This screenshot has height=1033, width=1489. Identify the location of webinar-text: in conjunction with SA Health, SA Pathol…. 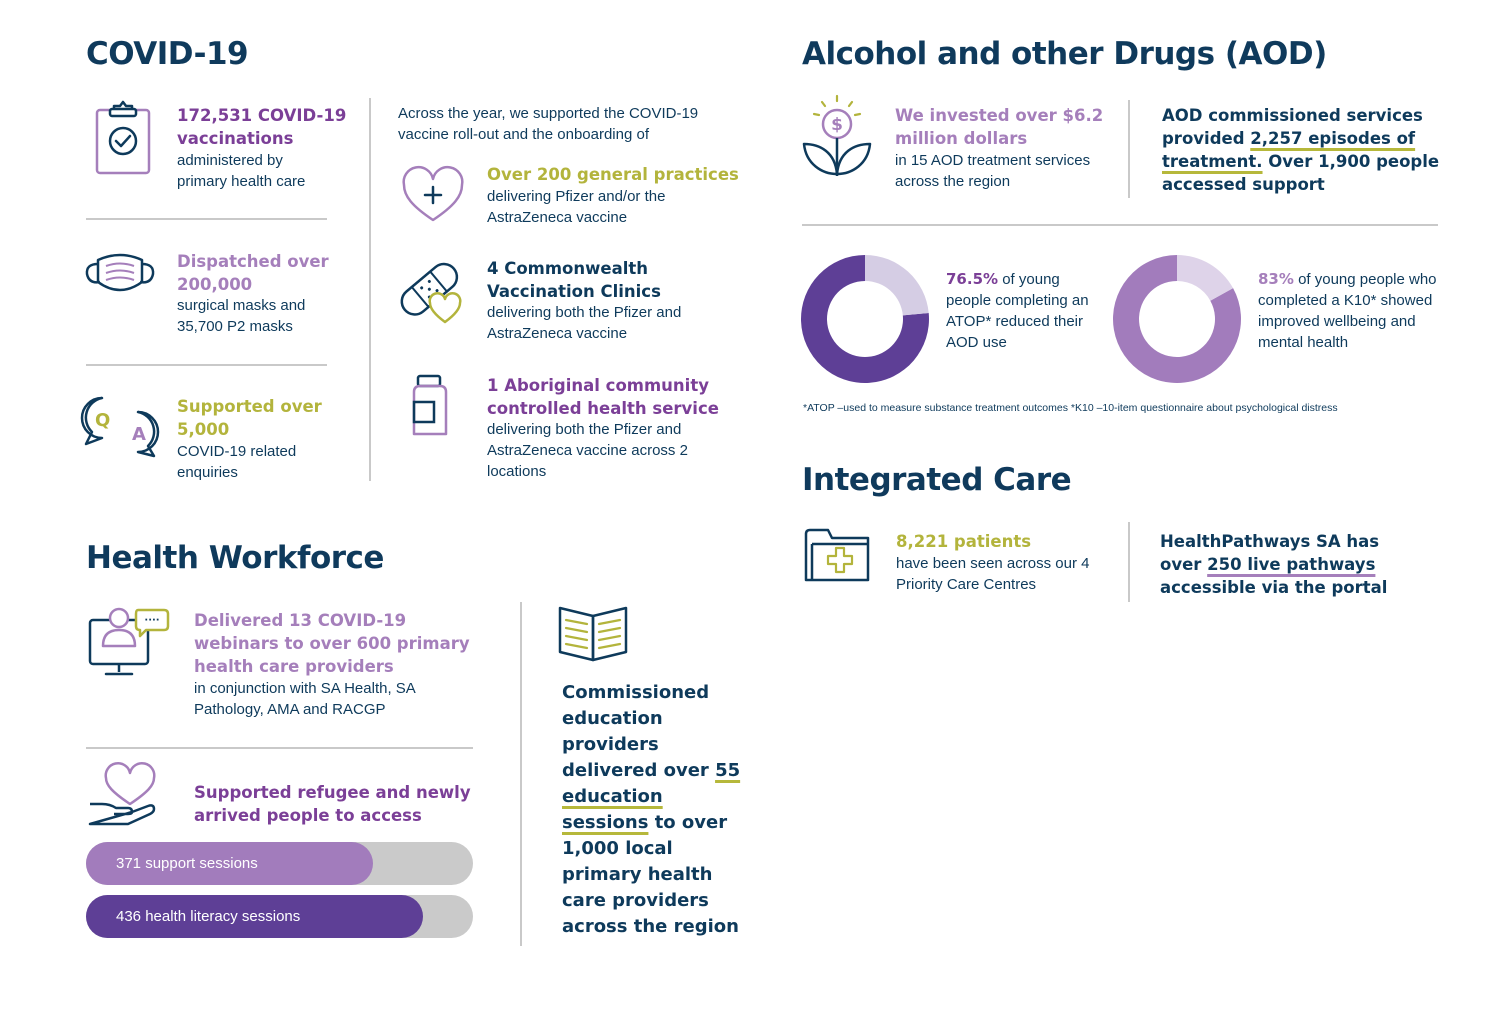
(304, 699).